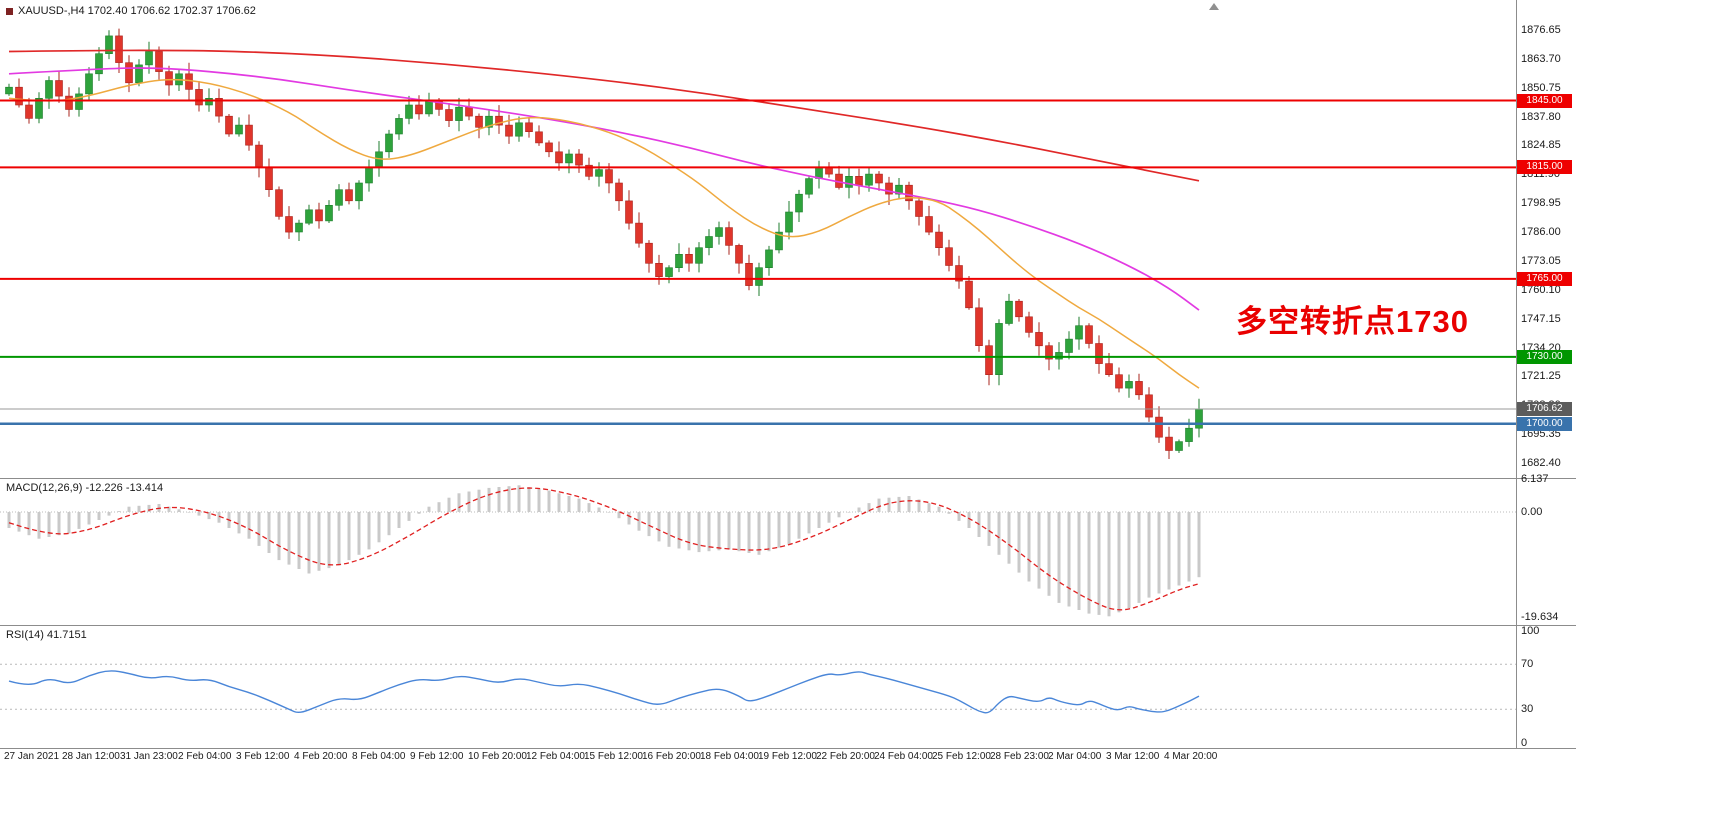 This screenshot has height=840, width=1729. What do you see at coordinates (149, 756) in the screenshot?
I see `time-axis-label: 31 Jan 23:00` at bounding box center [149, 756].